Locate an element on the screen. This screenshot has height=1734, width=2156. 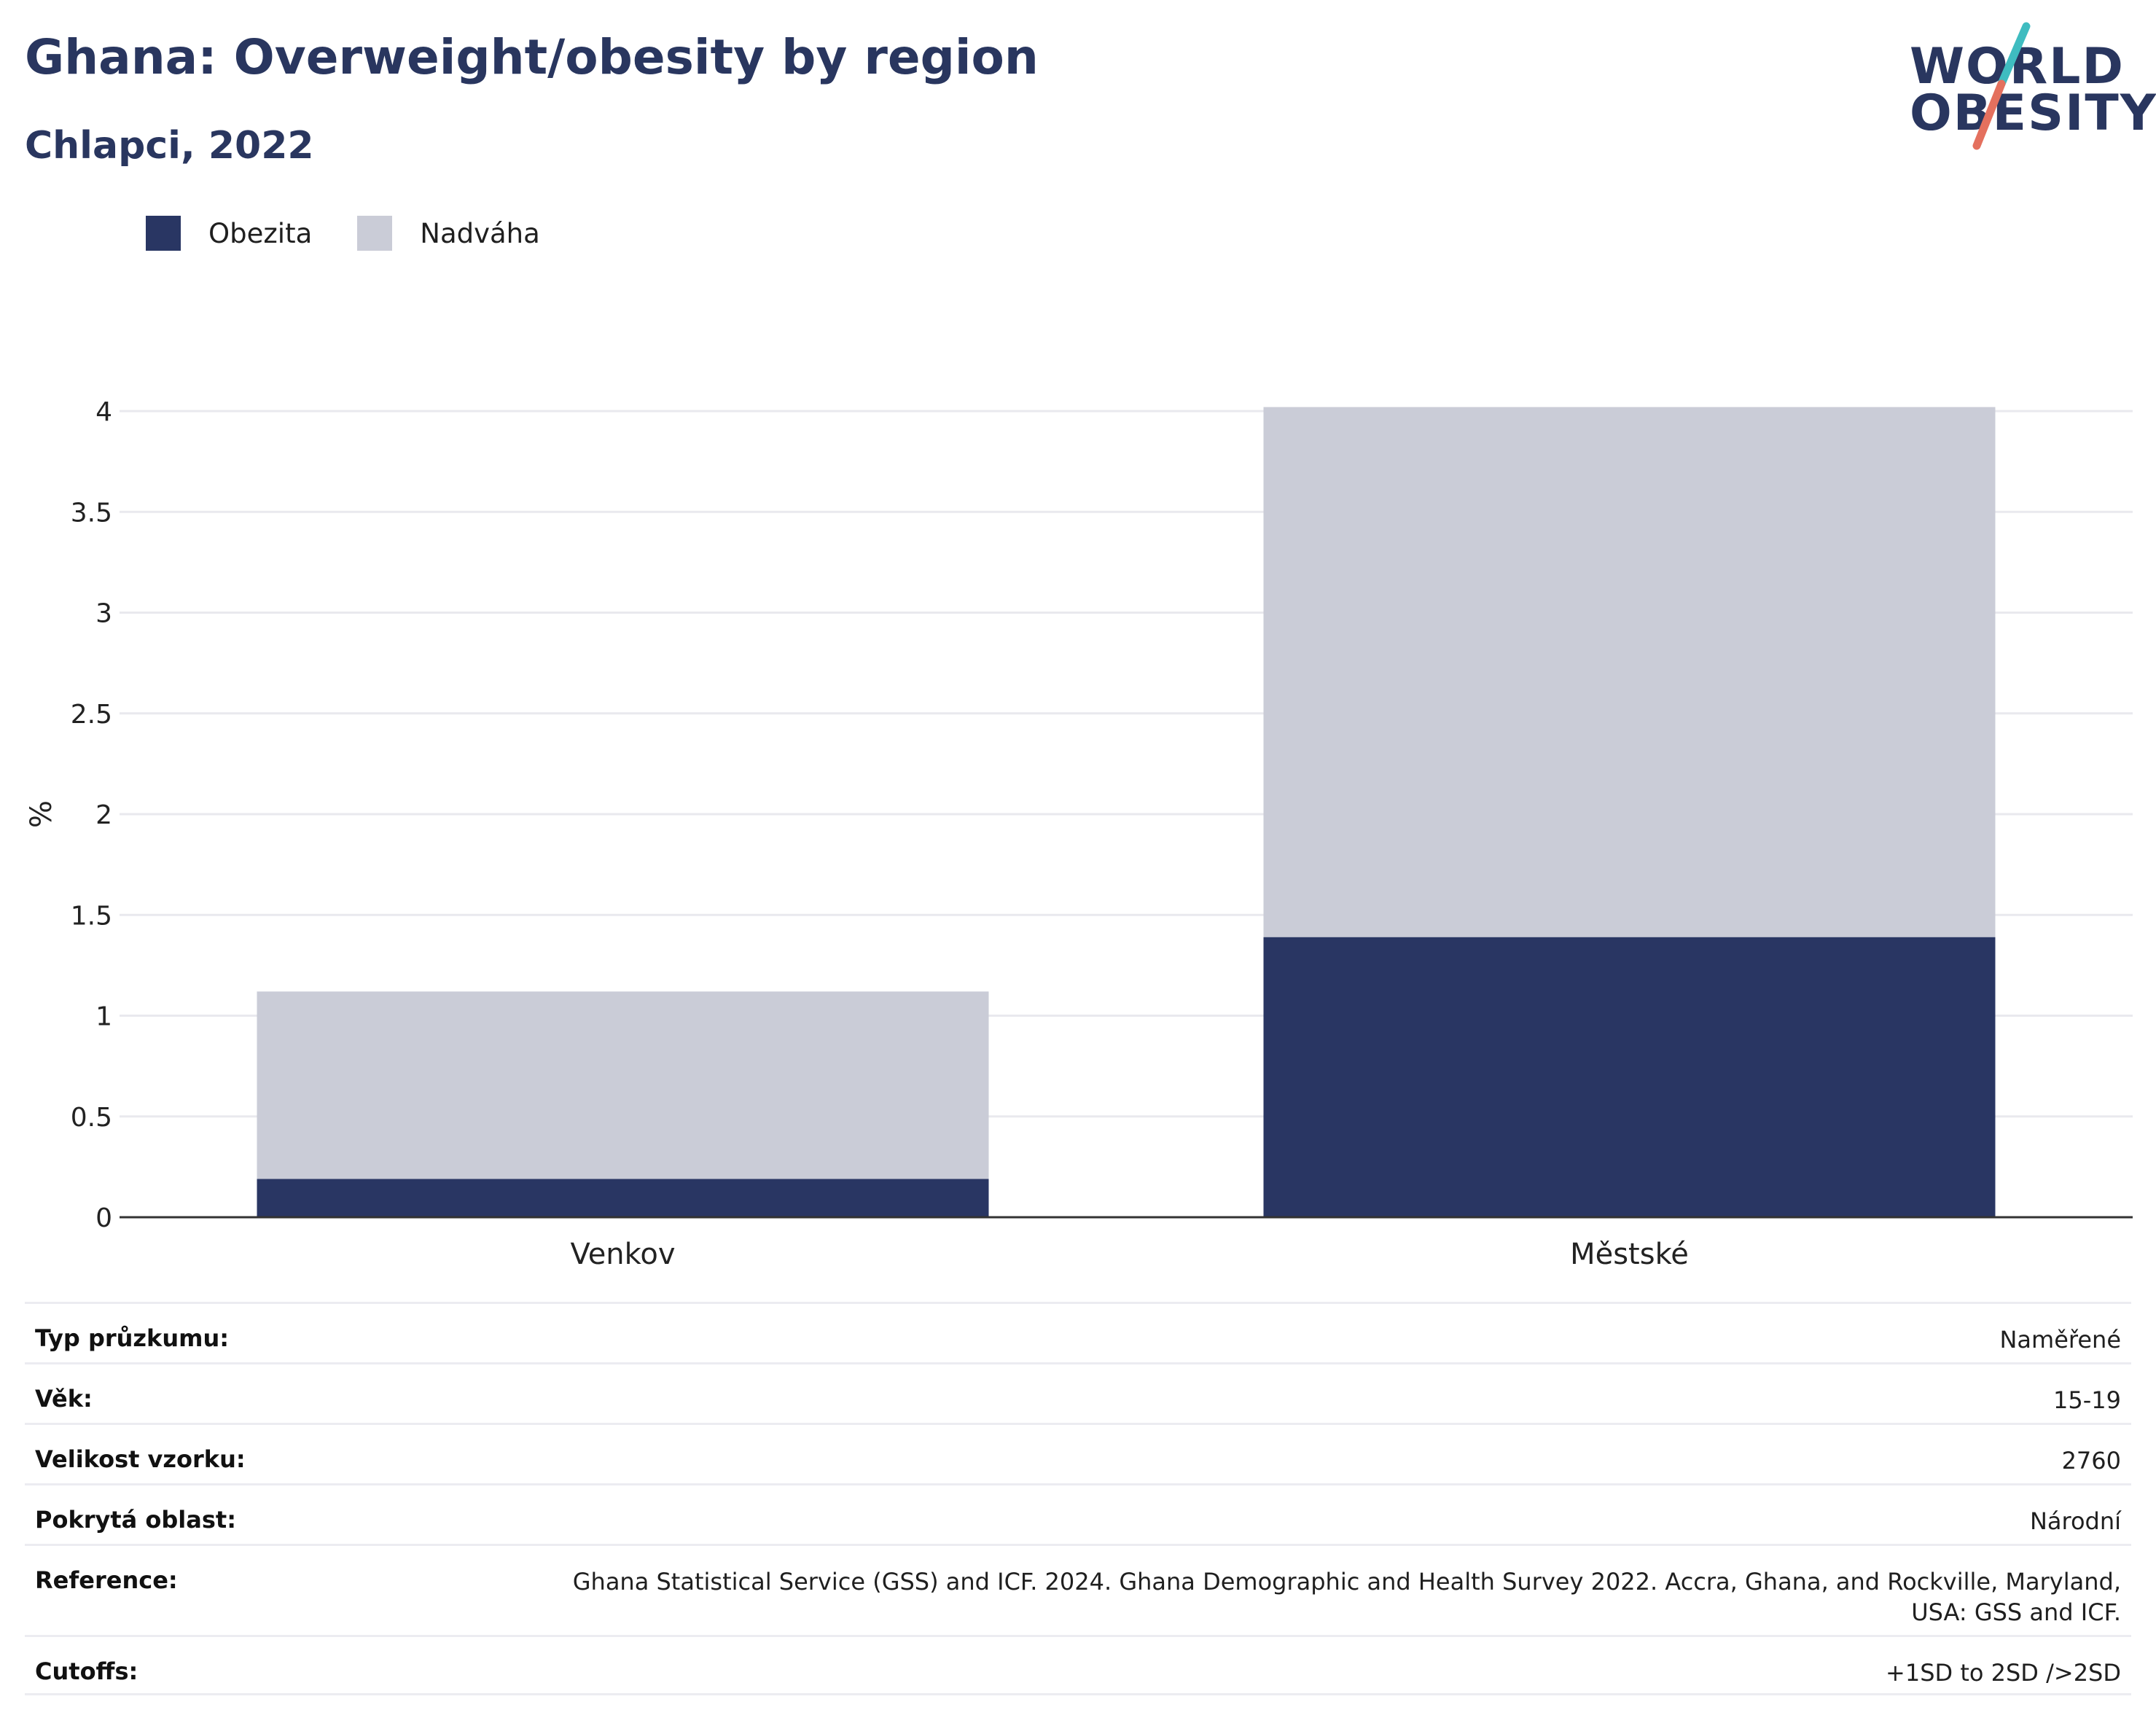
y-tick-label: 3 is located at coordinates (103, 614).